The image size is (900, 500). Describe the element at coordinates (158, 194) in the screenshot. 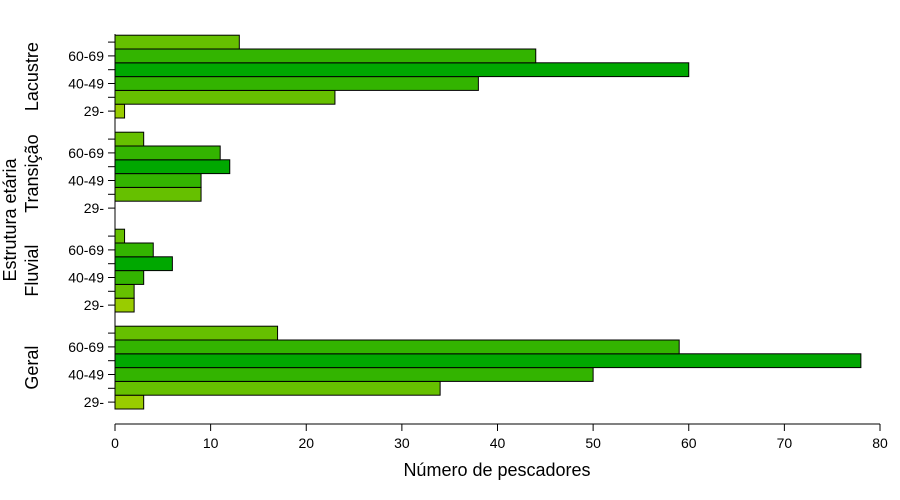

I see `bar-transição-1` at that location.